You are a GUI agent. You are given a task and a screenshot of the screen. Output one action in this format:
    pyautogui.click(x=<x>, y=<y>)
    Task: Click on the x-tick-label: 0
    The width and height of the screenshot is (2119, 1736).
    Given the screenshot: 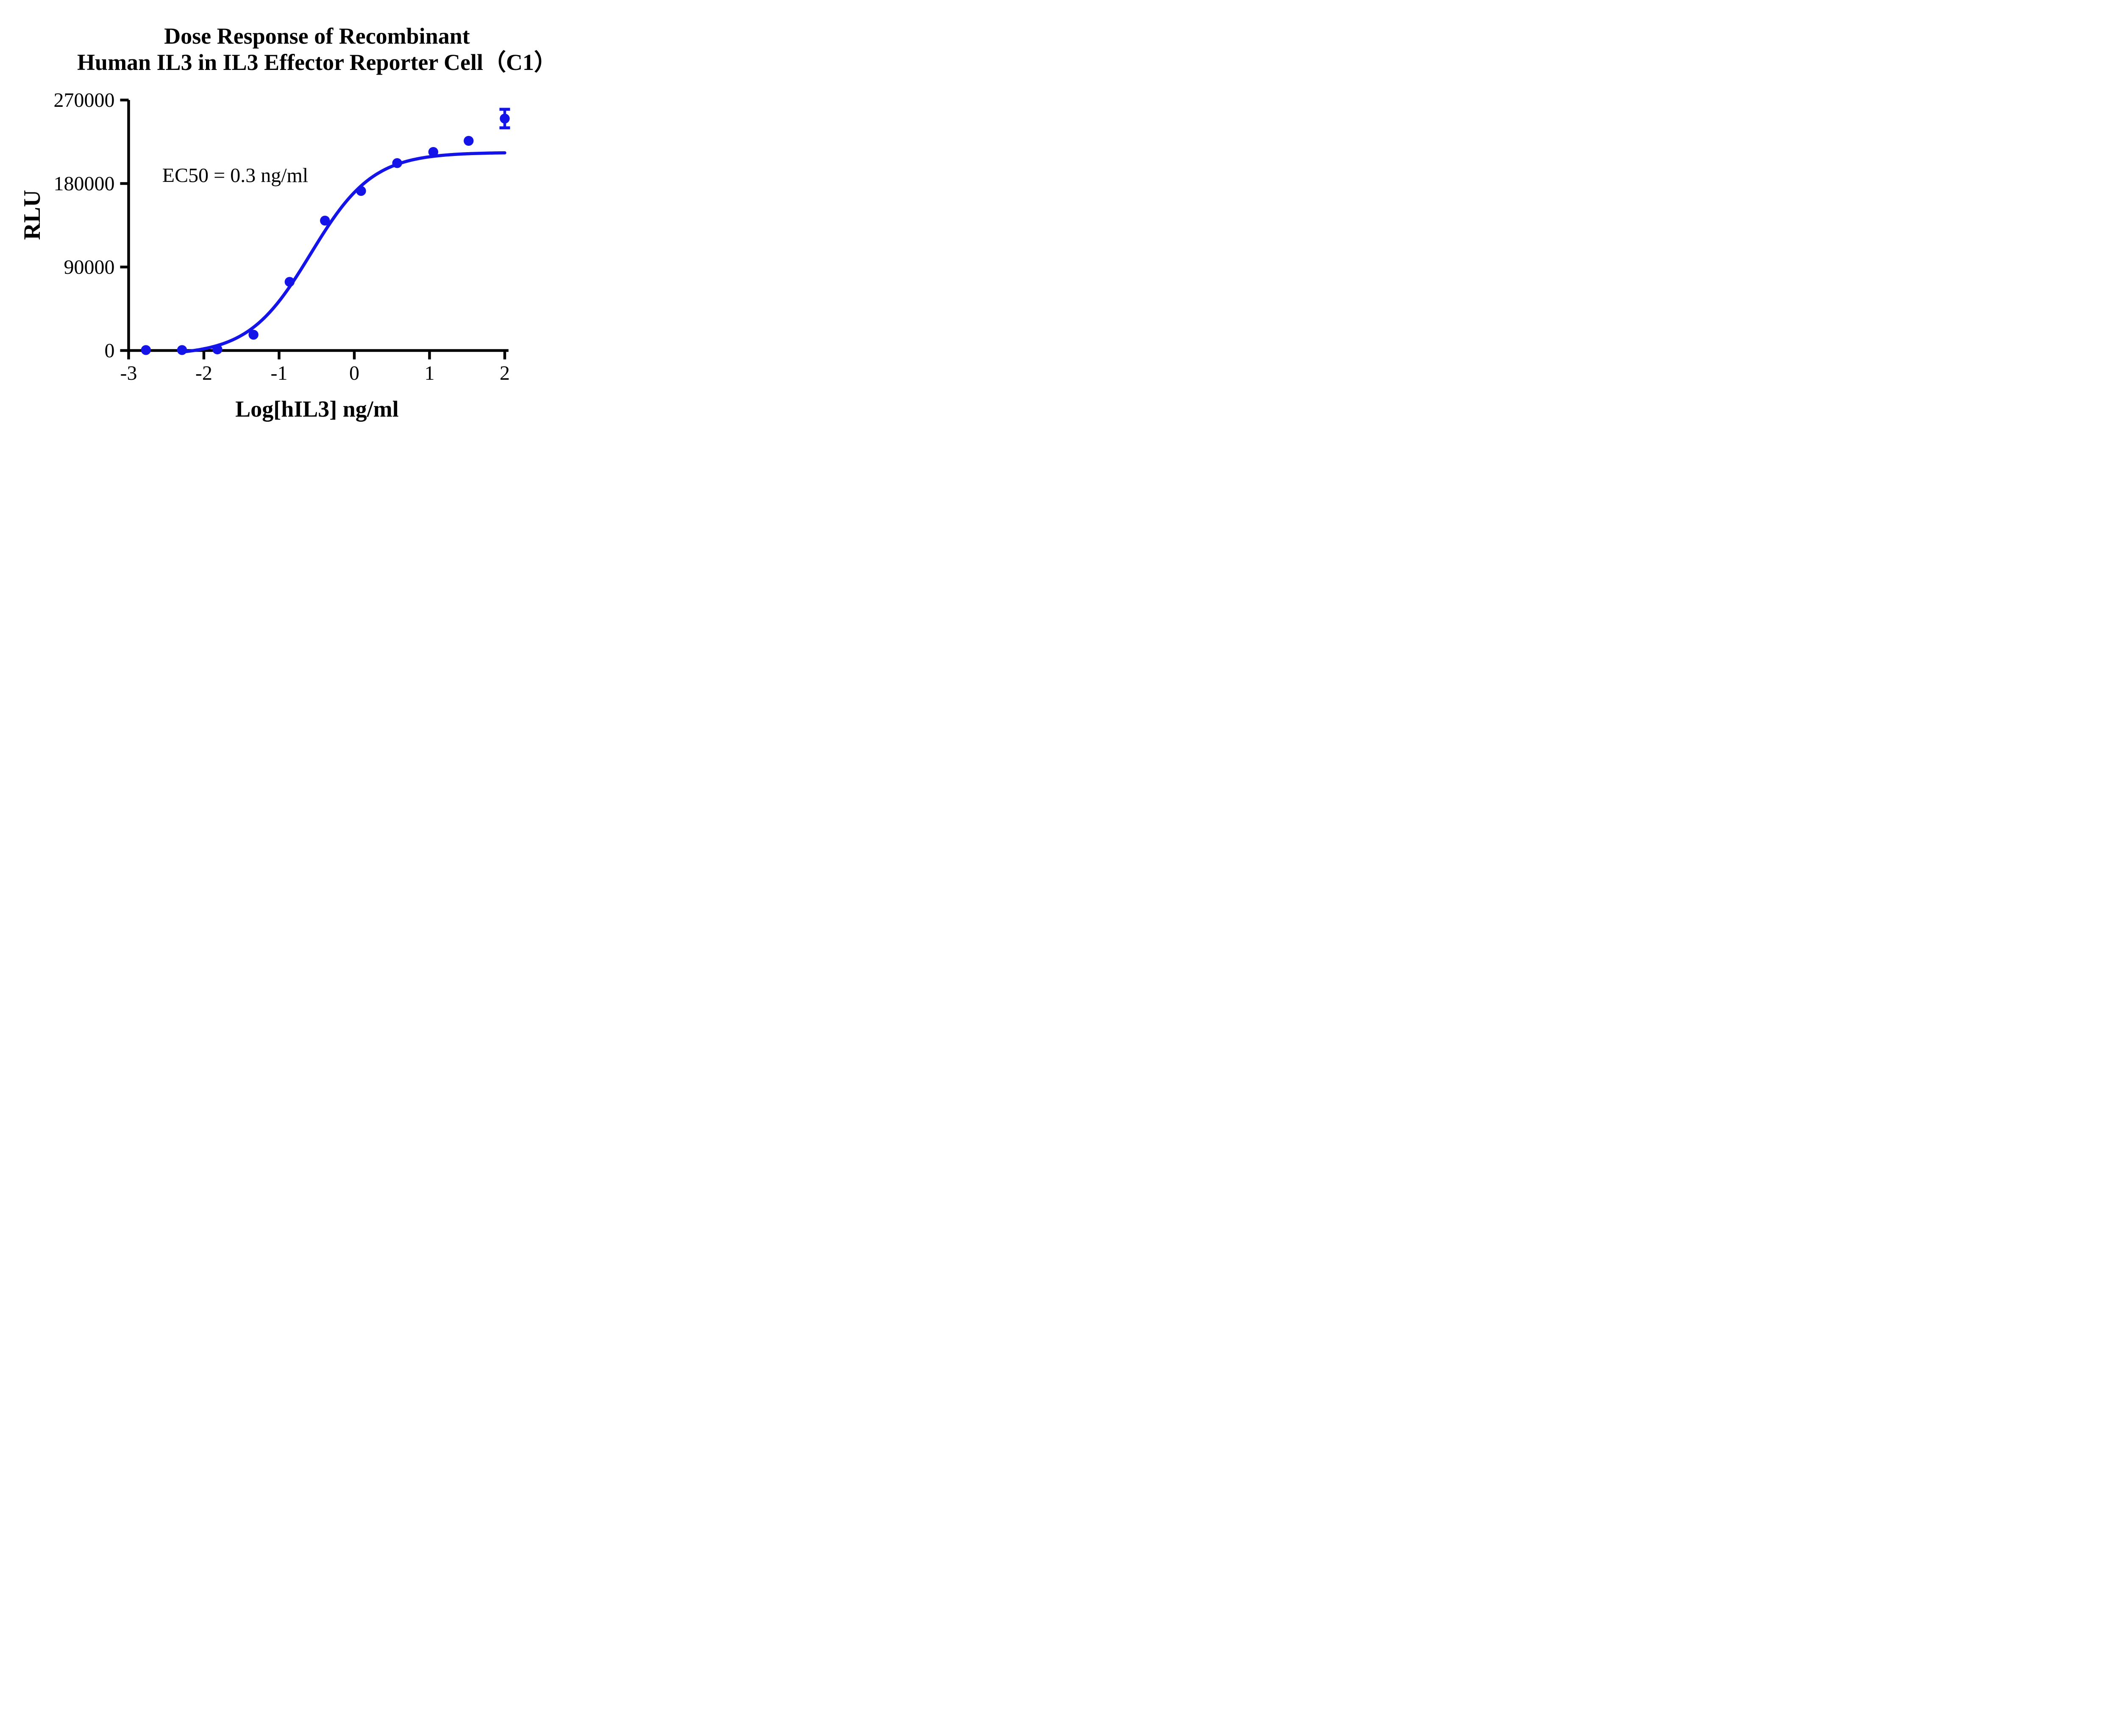 What is the action you would take?
    pyautogui.click(x=354, y=373)
    